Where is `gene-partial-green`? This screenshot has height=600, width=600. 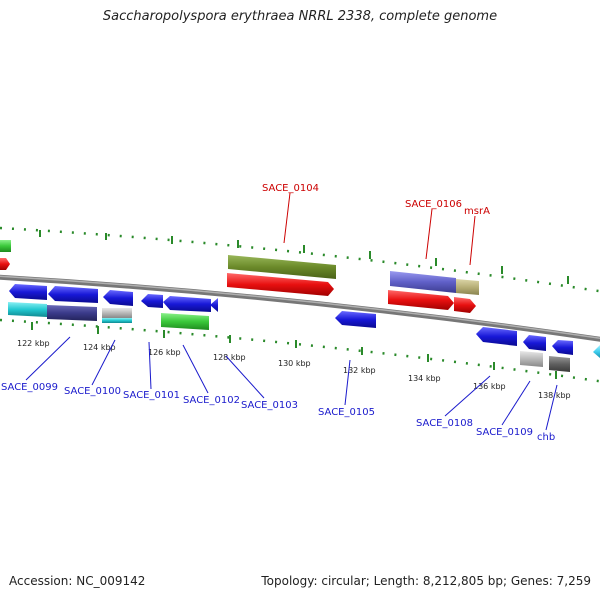
gene-partial-green is located at coordinates (5, 246).